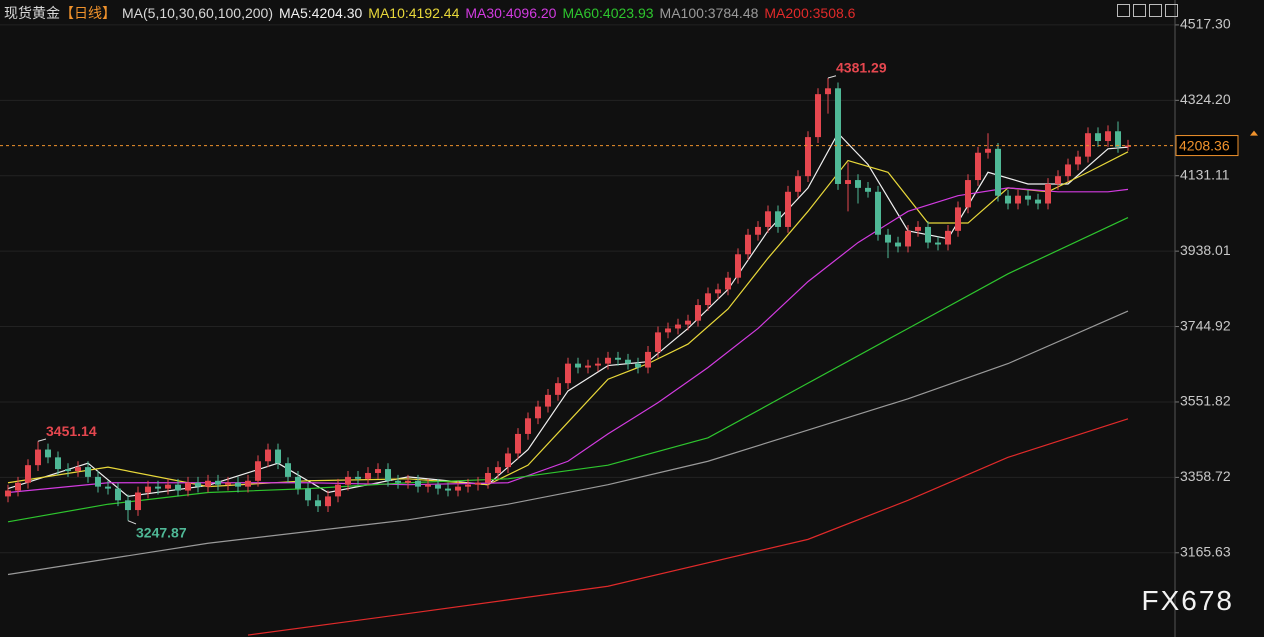 The image size is (1264, 637). I want to click on extreme-label: 4381.29, so click(861, 68).